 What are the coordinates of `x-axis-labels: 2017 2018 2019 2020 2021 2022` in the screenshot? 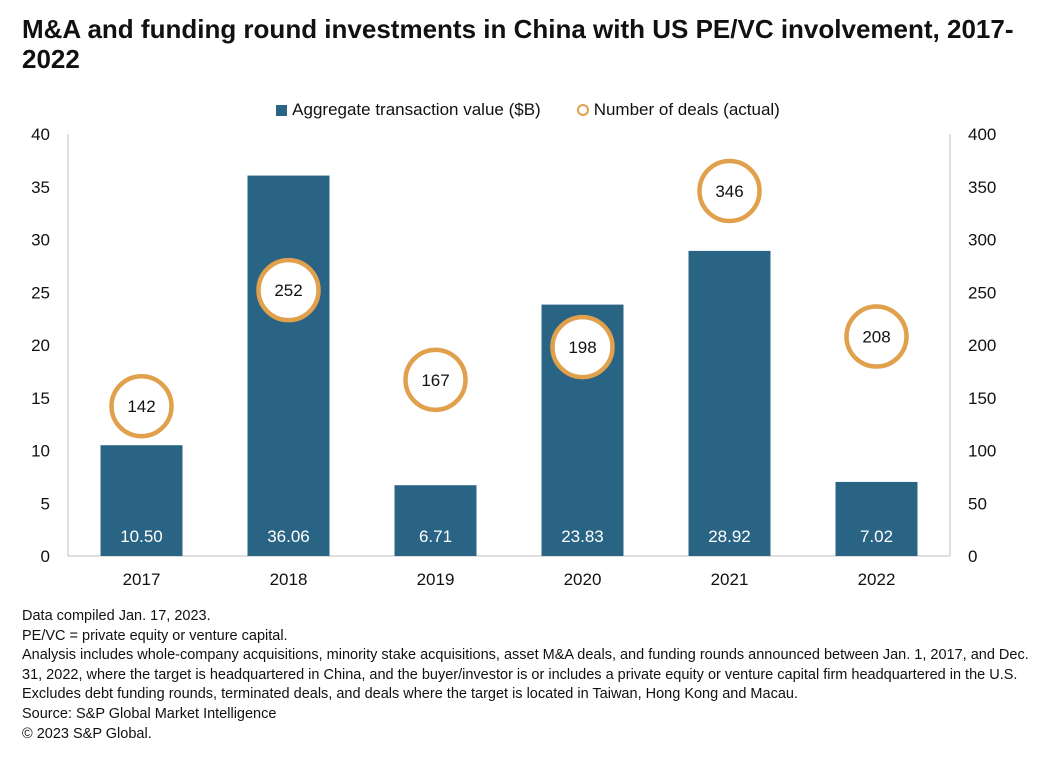 It's located at (509, 579).